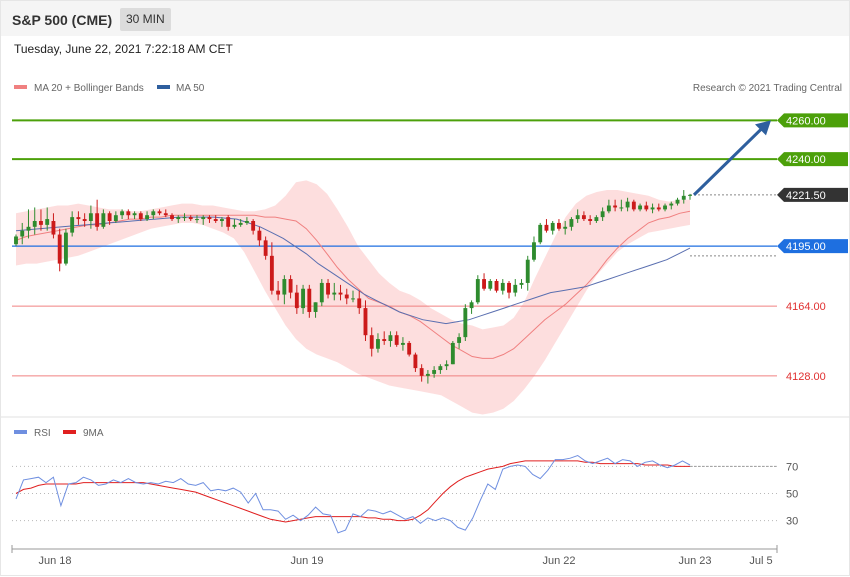  What do you see at coordinates (806, 160) in the screenshot?
I see `level-label-resistance: 4240.00` at bounding box center [806, 160].